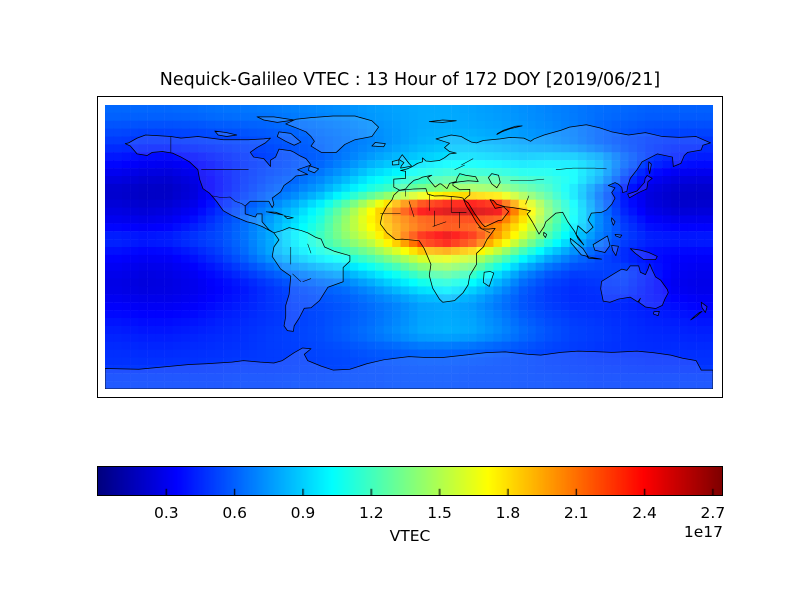 The width and height of the screenshot is (800, 600). I want to click on country-borders, so click(389, 209).